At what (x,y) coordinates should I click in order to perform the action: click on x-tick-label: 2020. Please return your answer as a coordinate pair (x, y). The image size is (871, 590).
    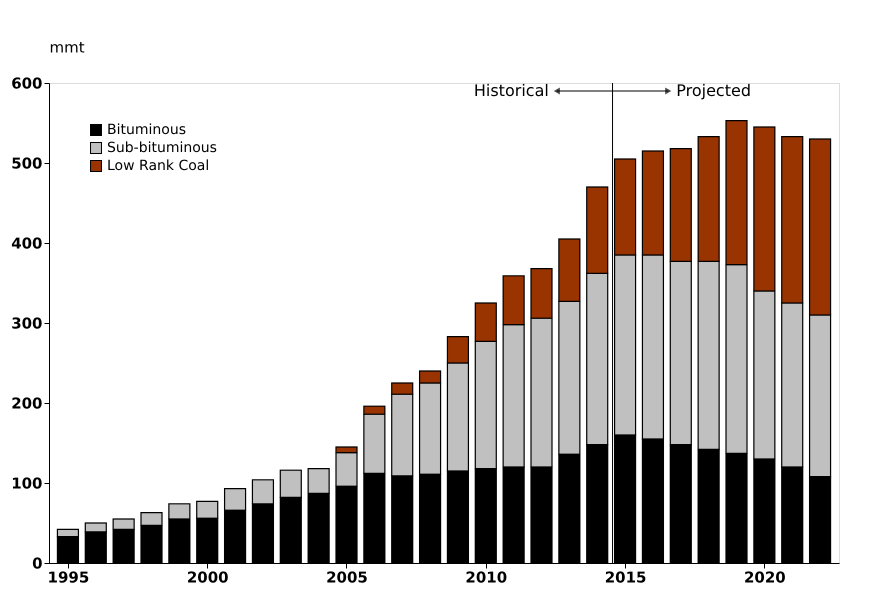
    Looking at the image, I should click on (765, 577).